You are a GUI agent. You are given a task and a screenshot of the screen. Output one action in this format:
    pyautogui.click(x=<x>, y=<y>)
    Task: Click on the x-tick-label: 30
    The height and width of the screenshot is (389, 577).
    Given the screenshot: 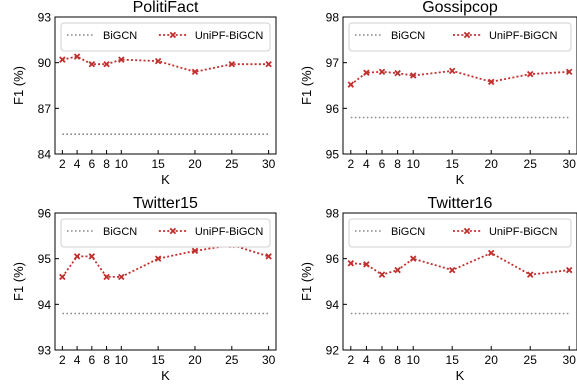 What is the action you would take?
    pyautogui.click(x=570, y=360)
    